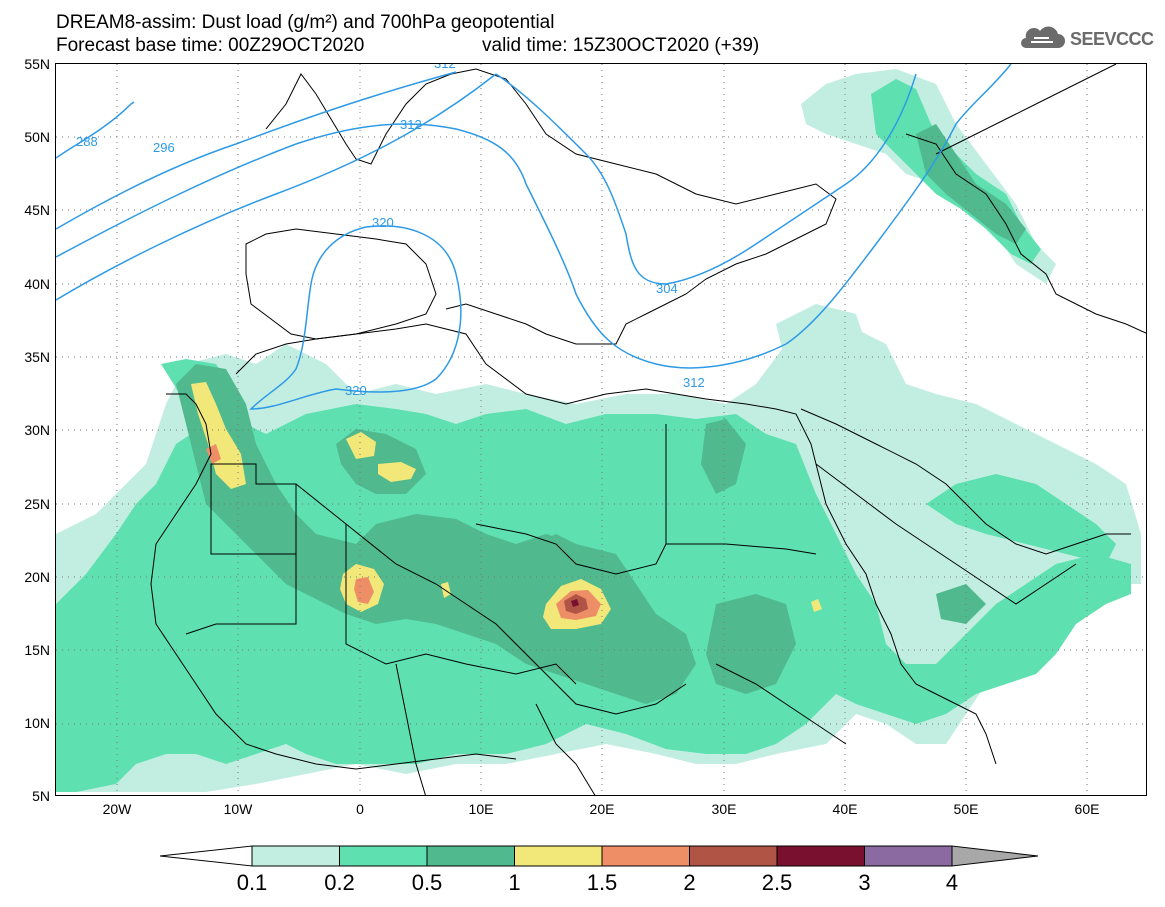  I want to click on contour-label: 288, so click(87, 141).